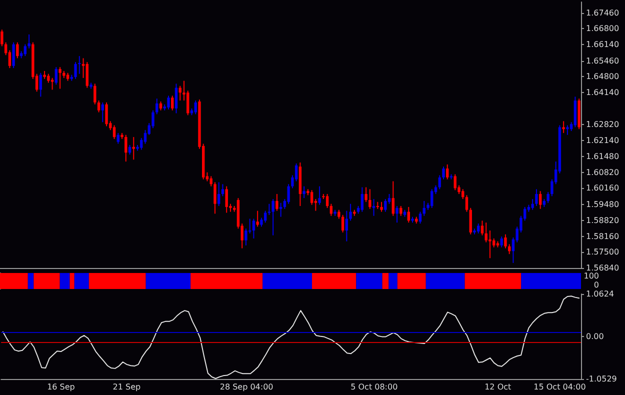  What do you see at coordinates (595, 337) in the screenshot?
I see `y-tick-label: 0.00` at bounding box center [595, 337].